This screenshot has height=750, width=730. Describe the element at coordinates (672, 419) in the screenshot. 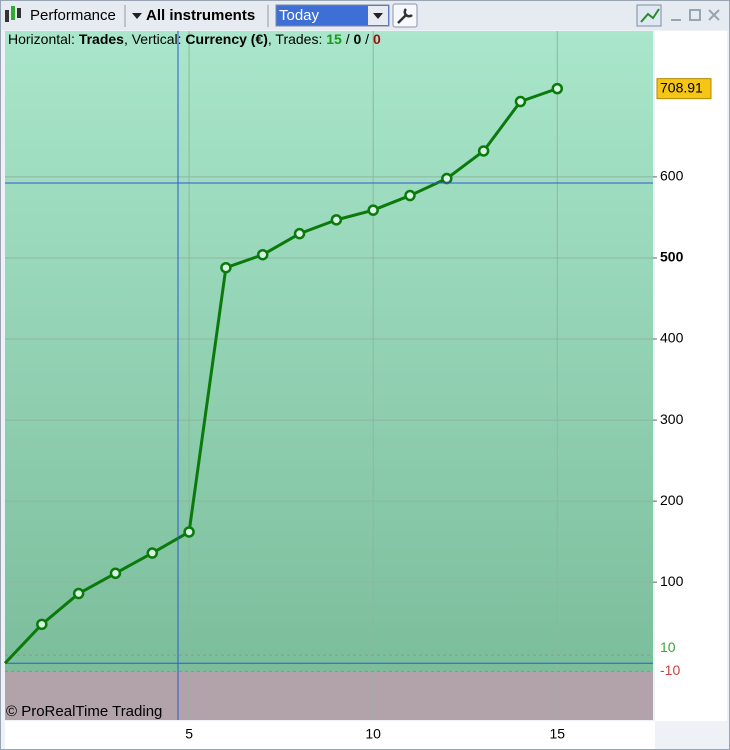

I see `y-tick-label: 300` at that location.